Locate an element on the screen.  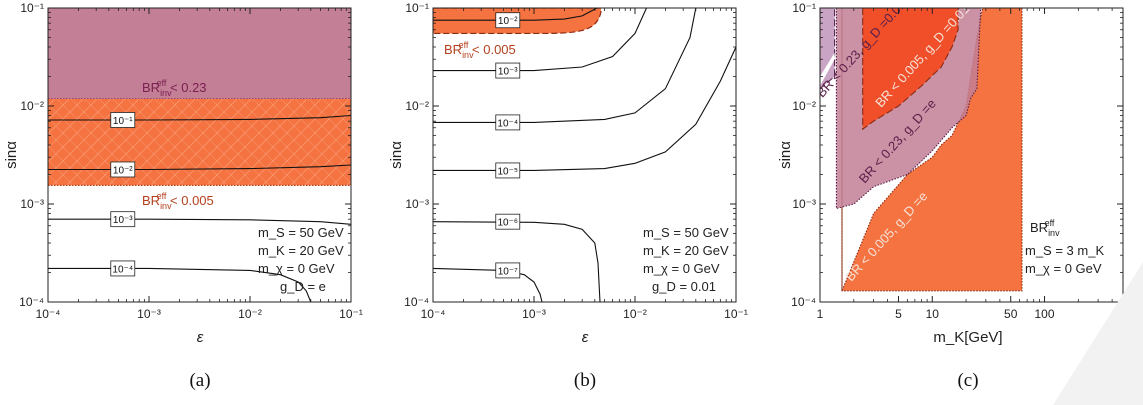
panel-b-contour-label-0-box is located at coordinates (508, 20).